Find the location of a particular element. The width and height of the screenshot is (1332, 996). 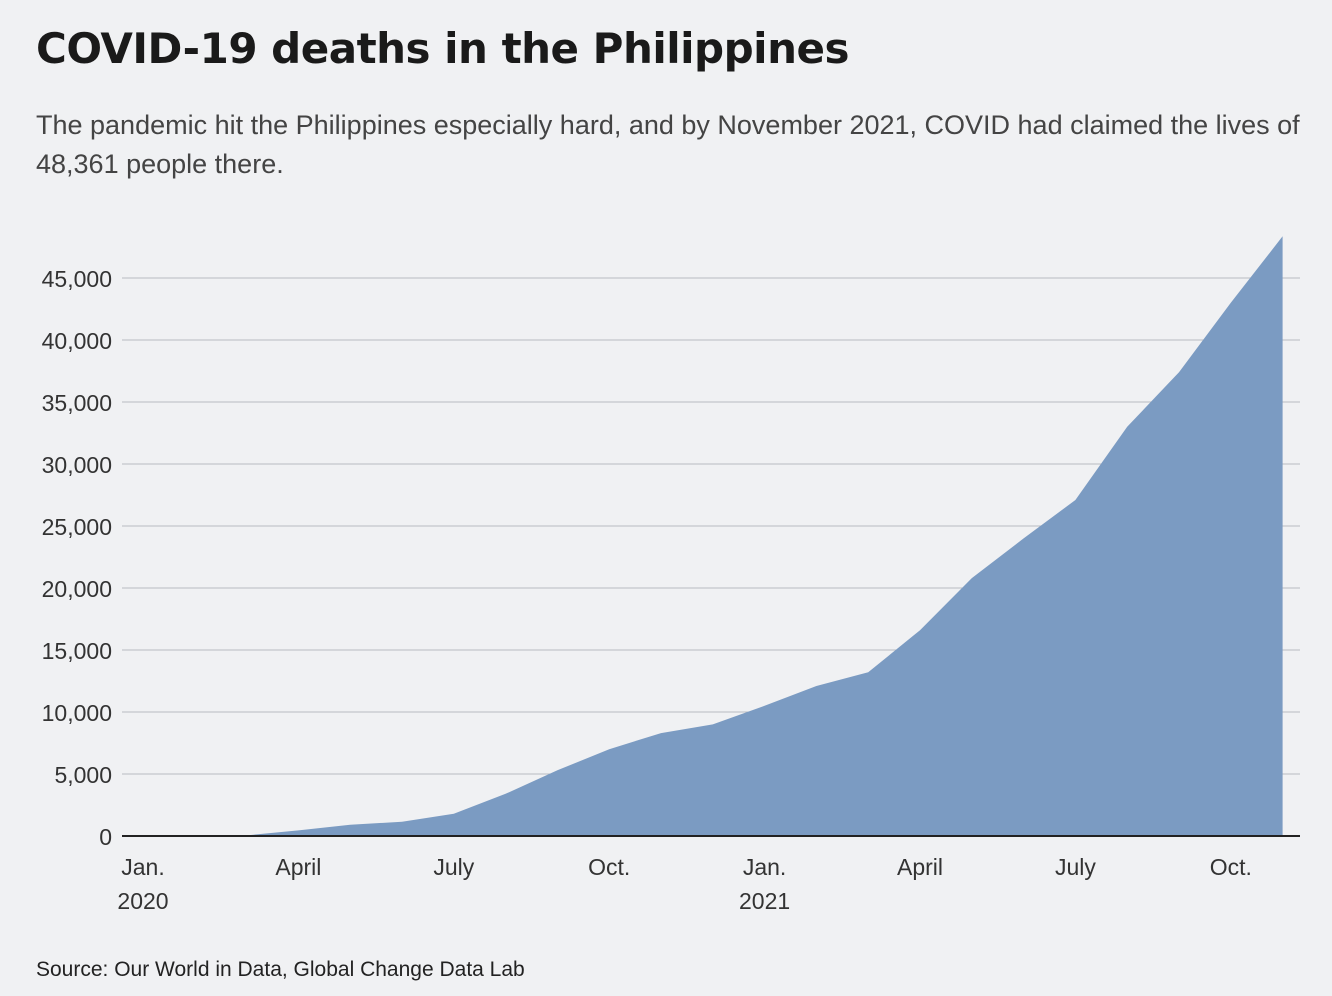

y-tick-label: 15,000 is located at coordinates (77, 651).